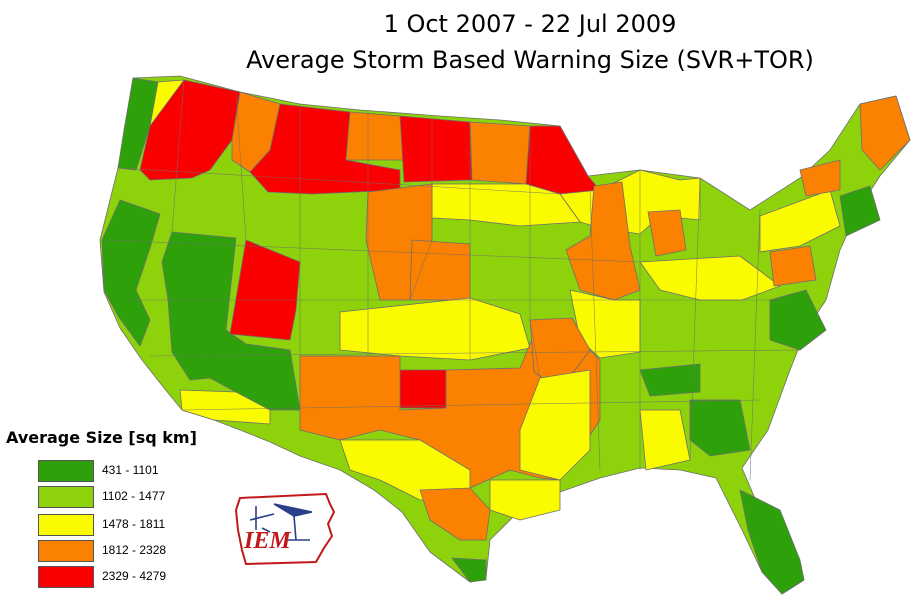 The width and height of the screenshot is (920, 608). What do you see at coordinates (134, 496) in the screenshot?
I see `legend-label: 1102 - 1477` at bounding box center [134, 496].